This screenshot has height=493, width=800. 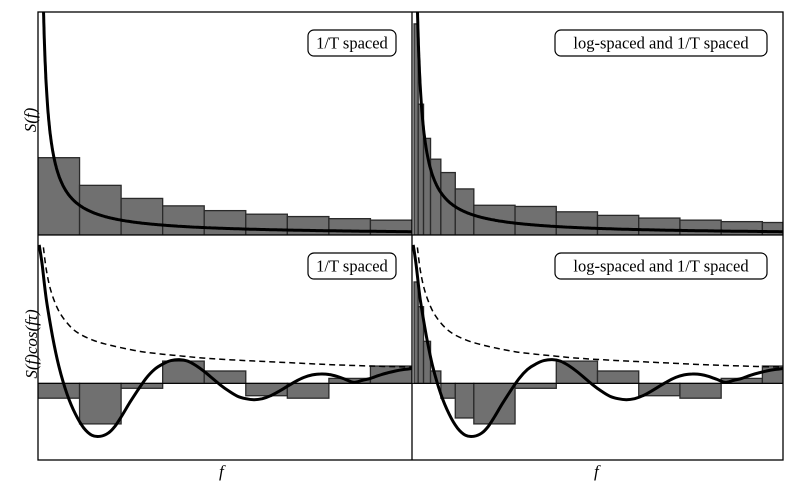 I want to click on y-axis-label-top: S(f), so click(x=30, y=120).